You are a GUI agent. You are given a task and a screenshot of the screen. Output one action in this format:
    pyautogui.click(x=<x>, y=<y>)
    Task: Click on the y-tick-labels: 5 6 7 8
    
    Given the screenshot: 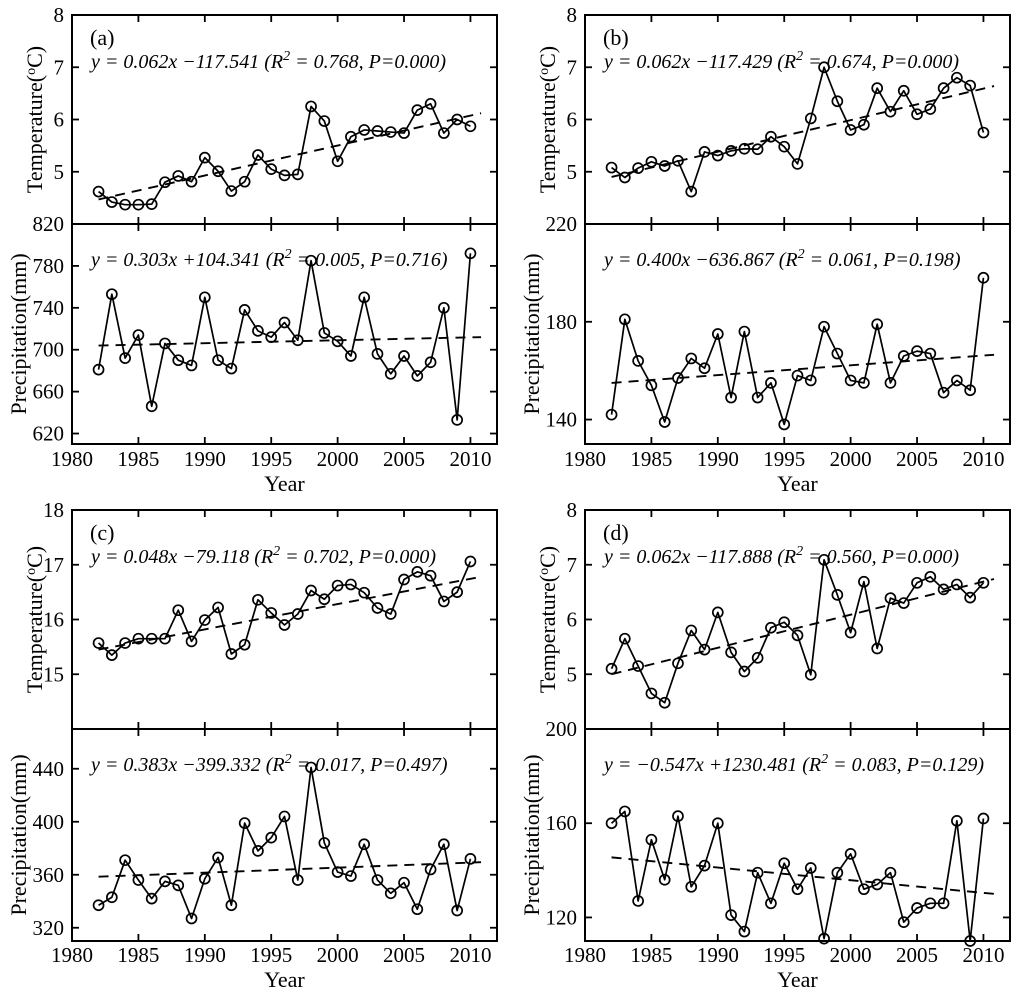 What is the action you would take?
    pyautogui.click(x=59, y=93)
    